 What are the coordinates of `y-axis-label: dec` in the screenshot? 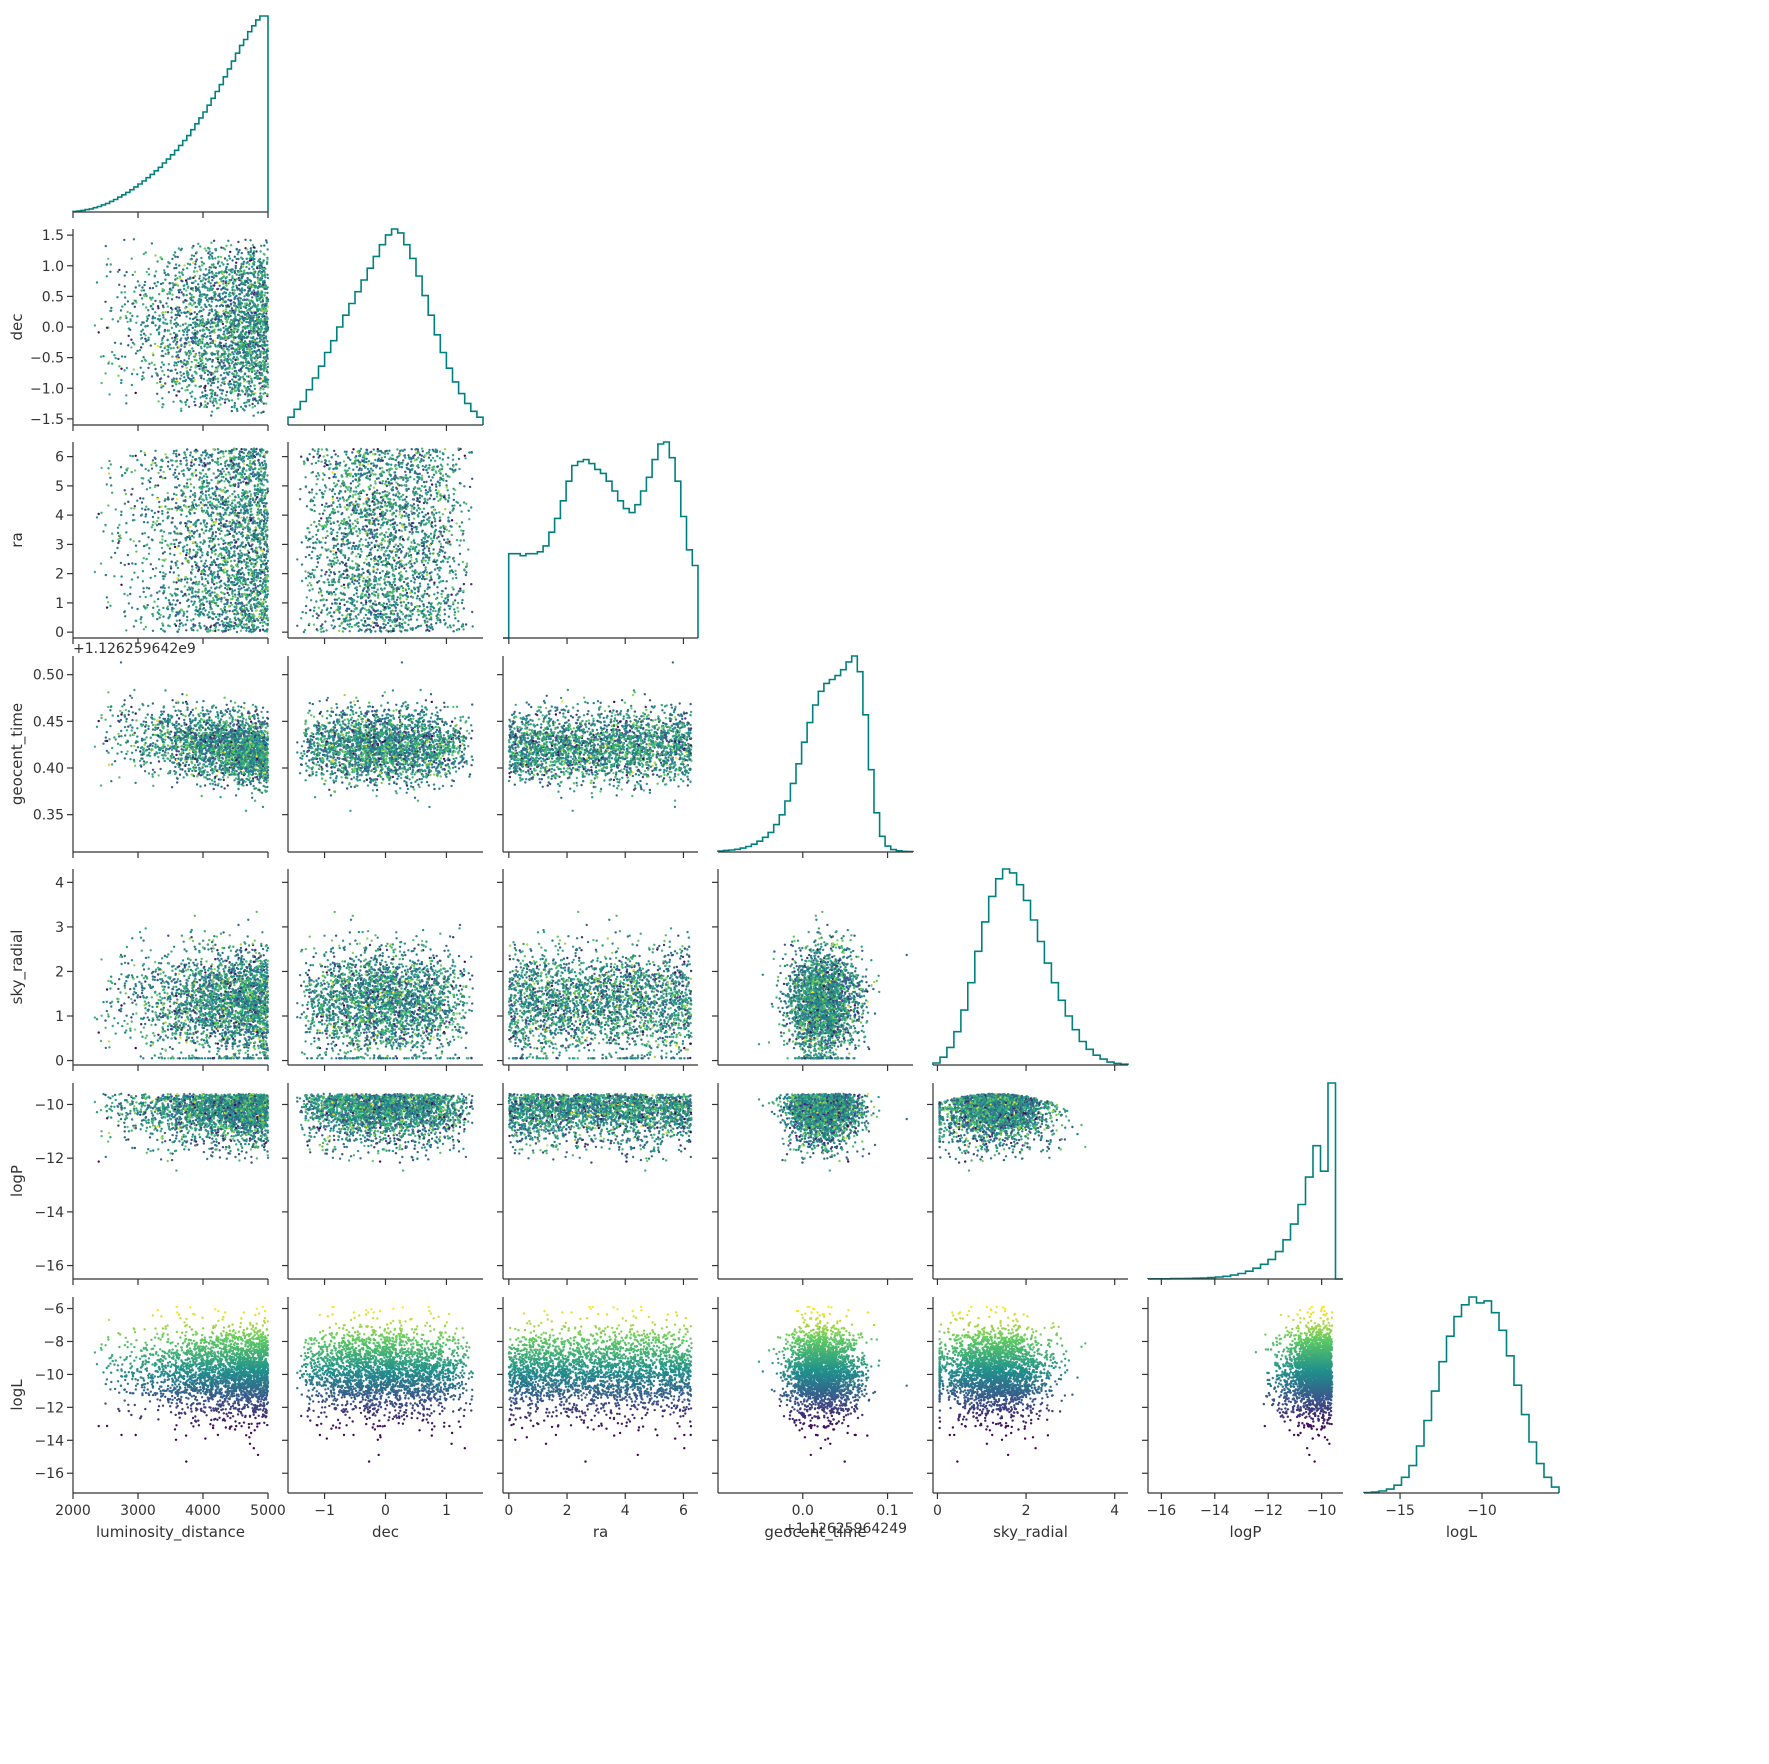 It's located at (17, 327).